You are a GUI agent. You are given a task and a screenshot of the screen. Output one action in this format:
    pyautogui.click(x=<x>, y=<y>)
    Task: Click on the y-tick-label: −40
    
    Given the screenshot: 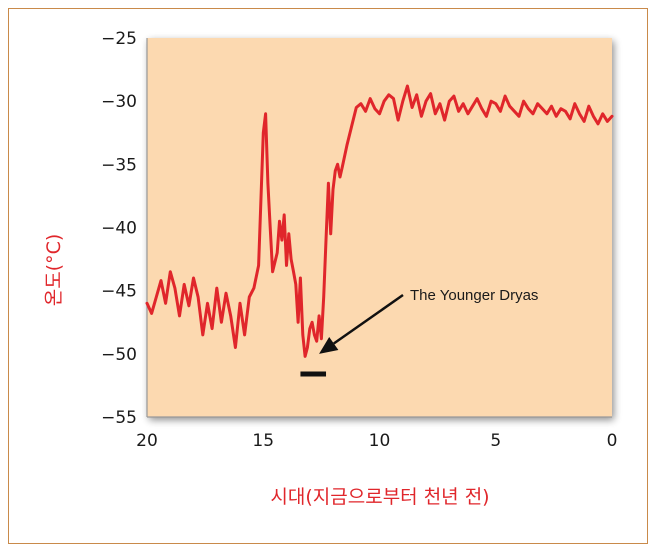 What is the action you would take?
    pyautogui.click(x=119, y=229)
    